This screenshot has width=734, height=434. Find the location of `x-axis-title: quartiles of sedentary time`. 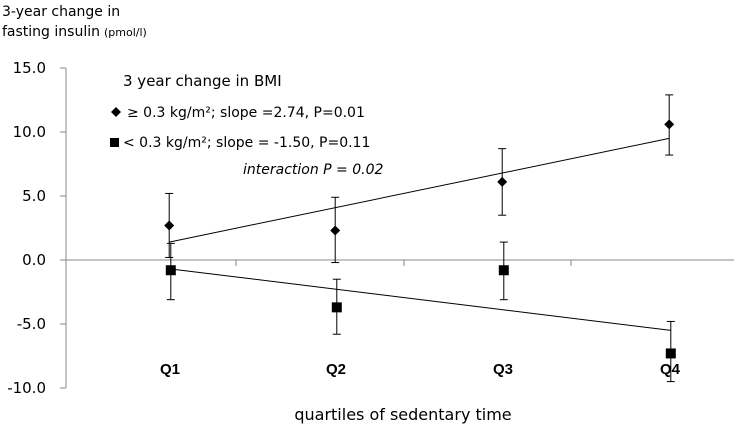

x-axis-title: quartiles of sedentary time is located at coordinates (402, 414).